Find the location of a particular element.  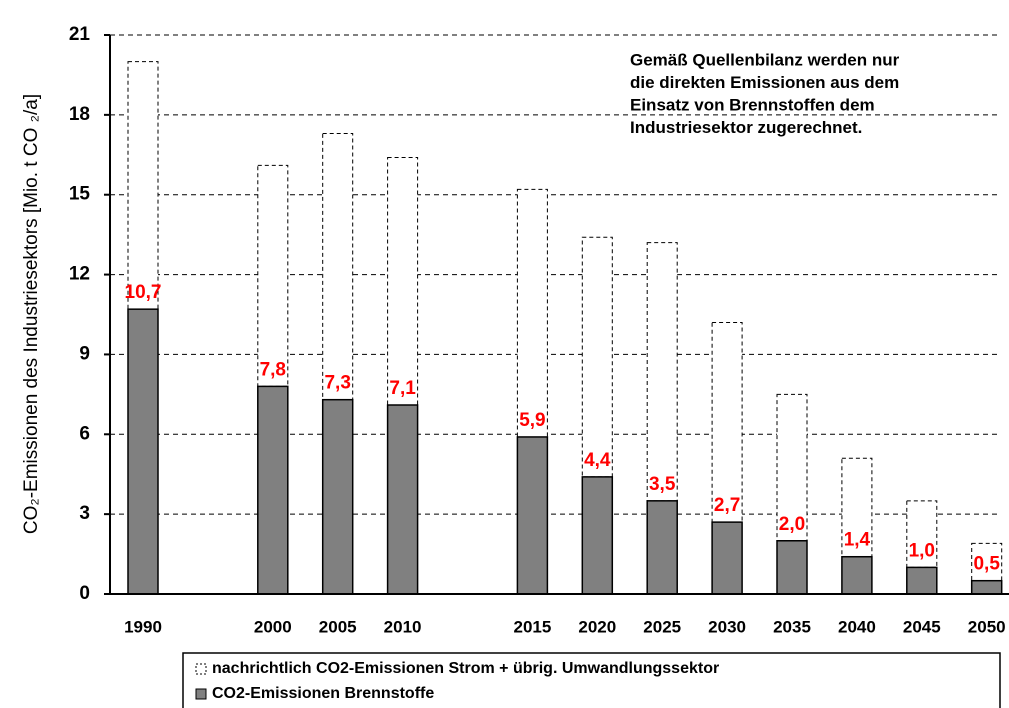

annotation: Gemäß Quellenbilanz werden nur is located at coordinates (765, 59).